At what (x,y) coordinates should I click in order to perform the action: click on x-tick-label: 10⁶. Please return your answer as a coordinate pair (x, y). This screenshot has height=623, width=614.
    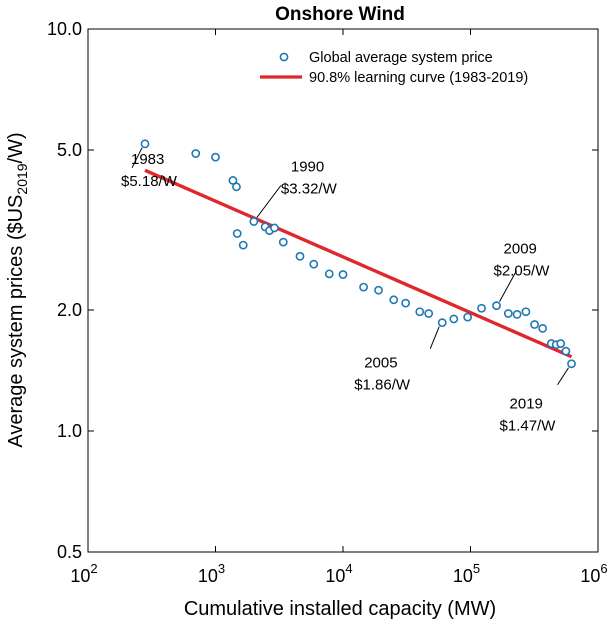
    Looking at the image, I should click on (593, 573).